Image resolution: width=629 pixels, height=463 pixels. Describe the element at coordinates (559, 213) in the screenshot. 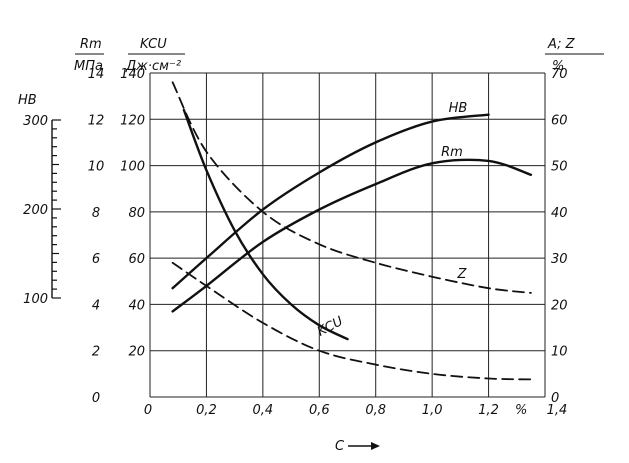

I see `az-tick-label: 40` at that location.